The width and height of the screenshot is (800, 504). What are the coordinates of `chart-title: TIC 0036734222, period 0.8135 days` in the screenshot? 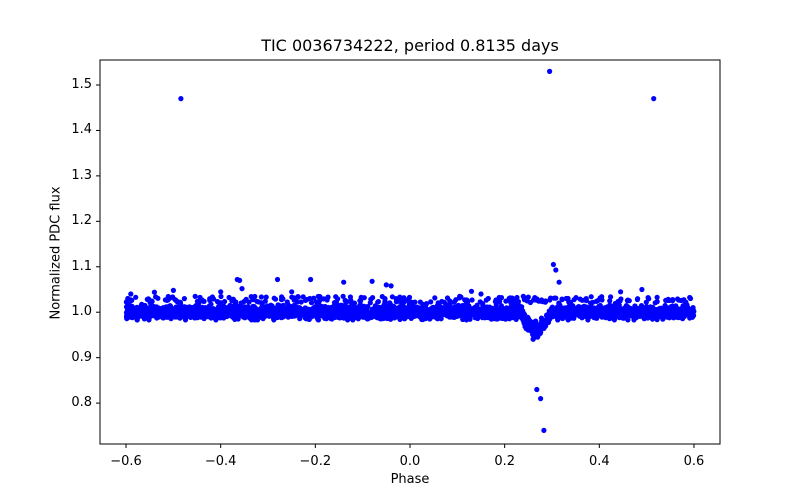 It's located at (410, 45).